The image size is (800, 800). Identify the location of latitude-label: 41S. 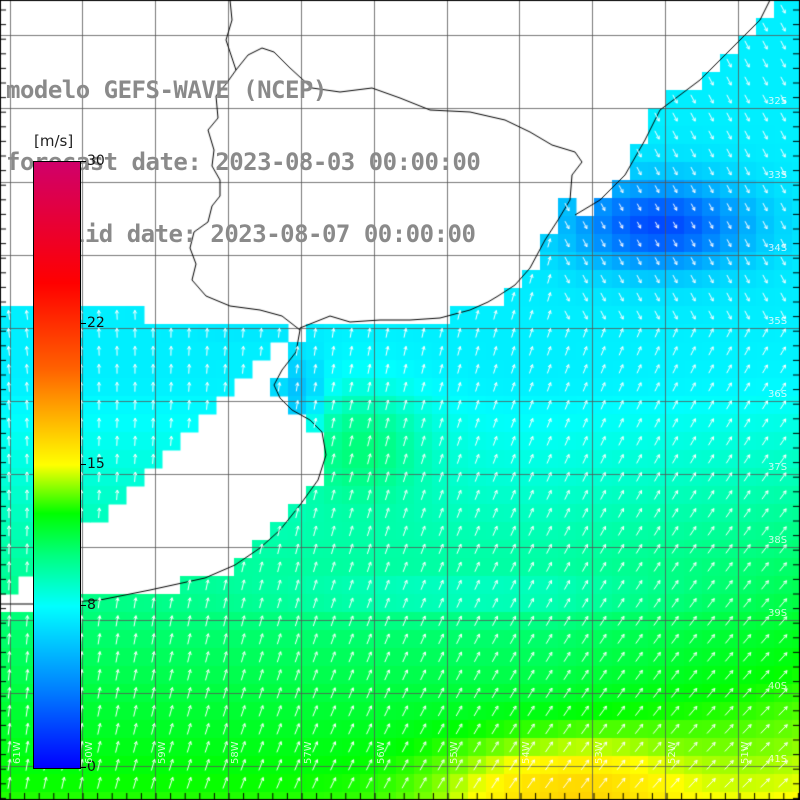
(778, 759).